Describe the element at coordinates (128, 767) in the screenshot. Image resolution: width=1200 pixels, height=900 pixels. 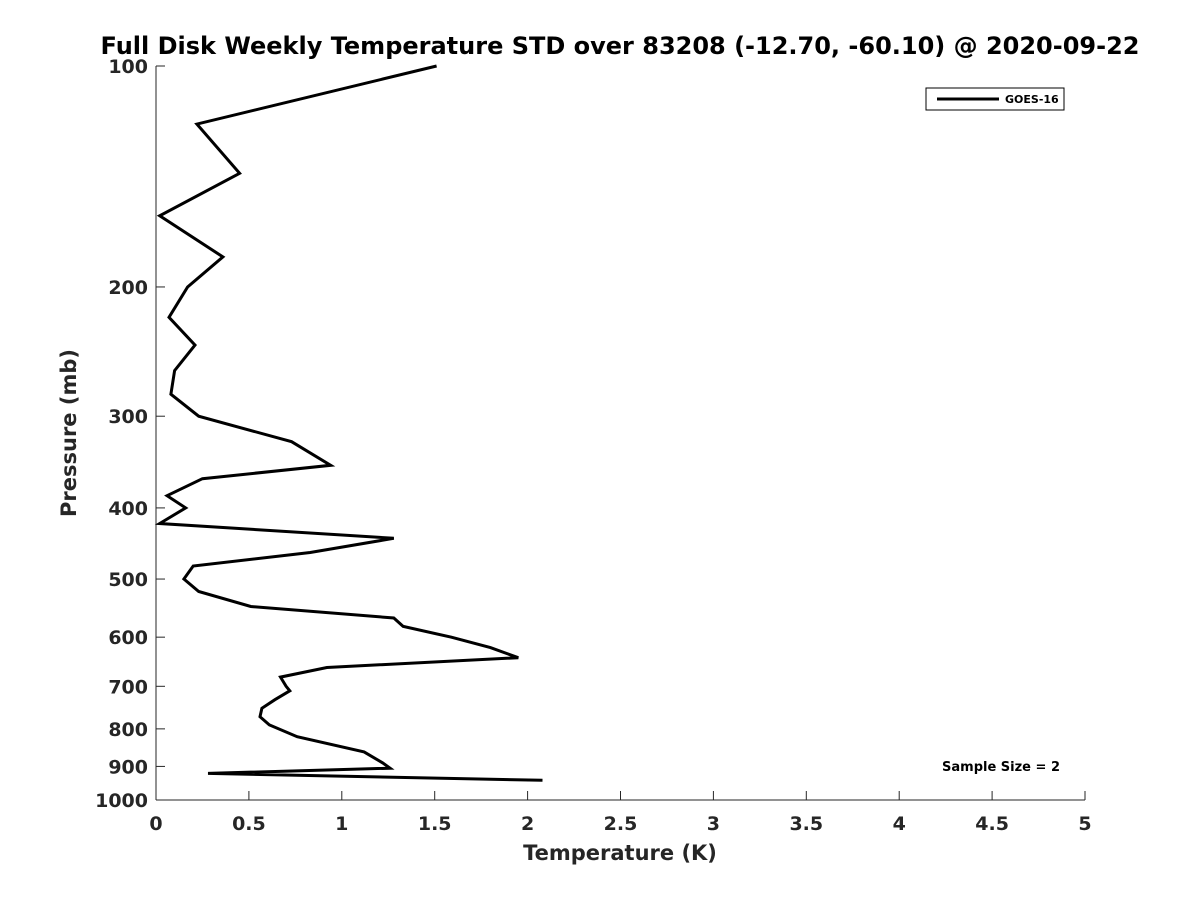
I see `y-tick-label: 900` at that location.